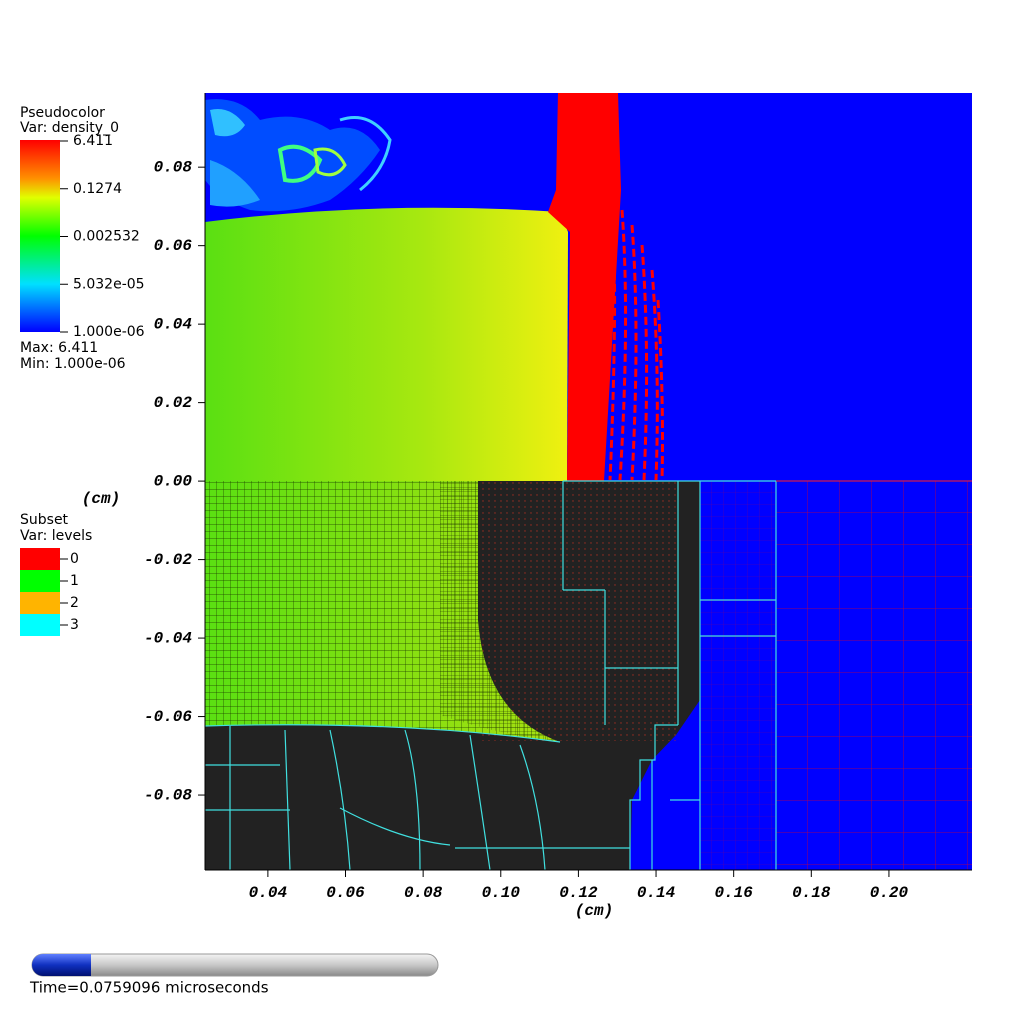  Describe the element at coordinates (656, 893) in the screenshot. I see `x-tick-label: 0.14` at that location.